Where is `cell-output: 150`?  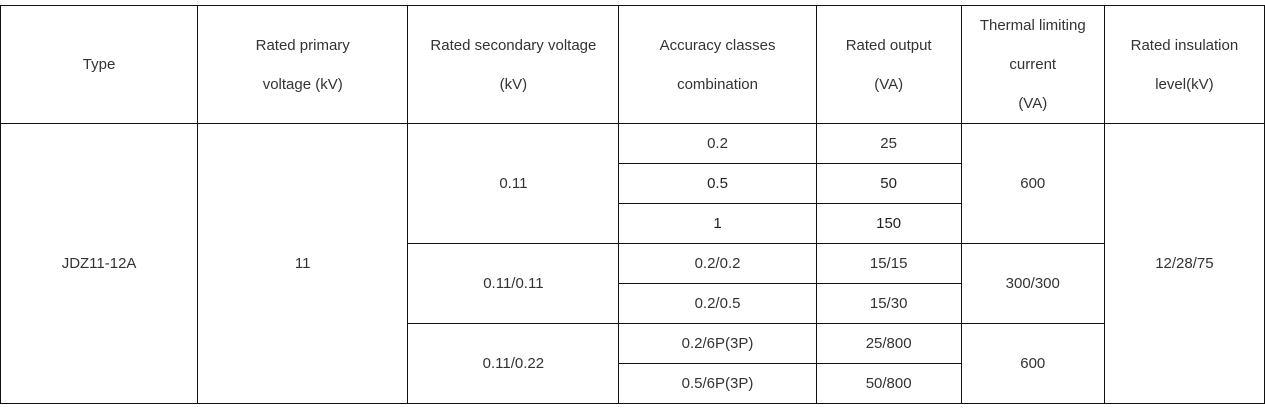
cell-output: 150 is located at coordinates (888, 223).